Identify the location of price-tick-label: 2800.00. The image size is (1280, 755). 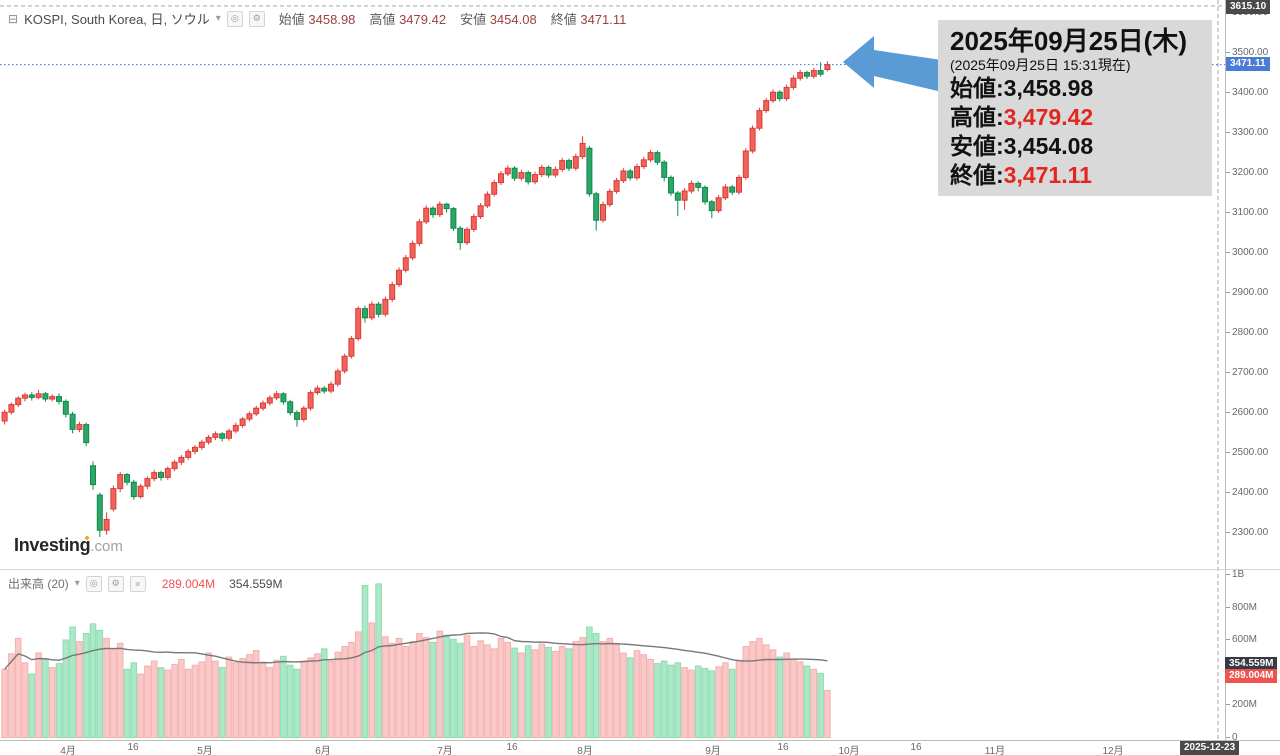
(1247, 332).